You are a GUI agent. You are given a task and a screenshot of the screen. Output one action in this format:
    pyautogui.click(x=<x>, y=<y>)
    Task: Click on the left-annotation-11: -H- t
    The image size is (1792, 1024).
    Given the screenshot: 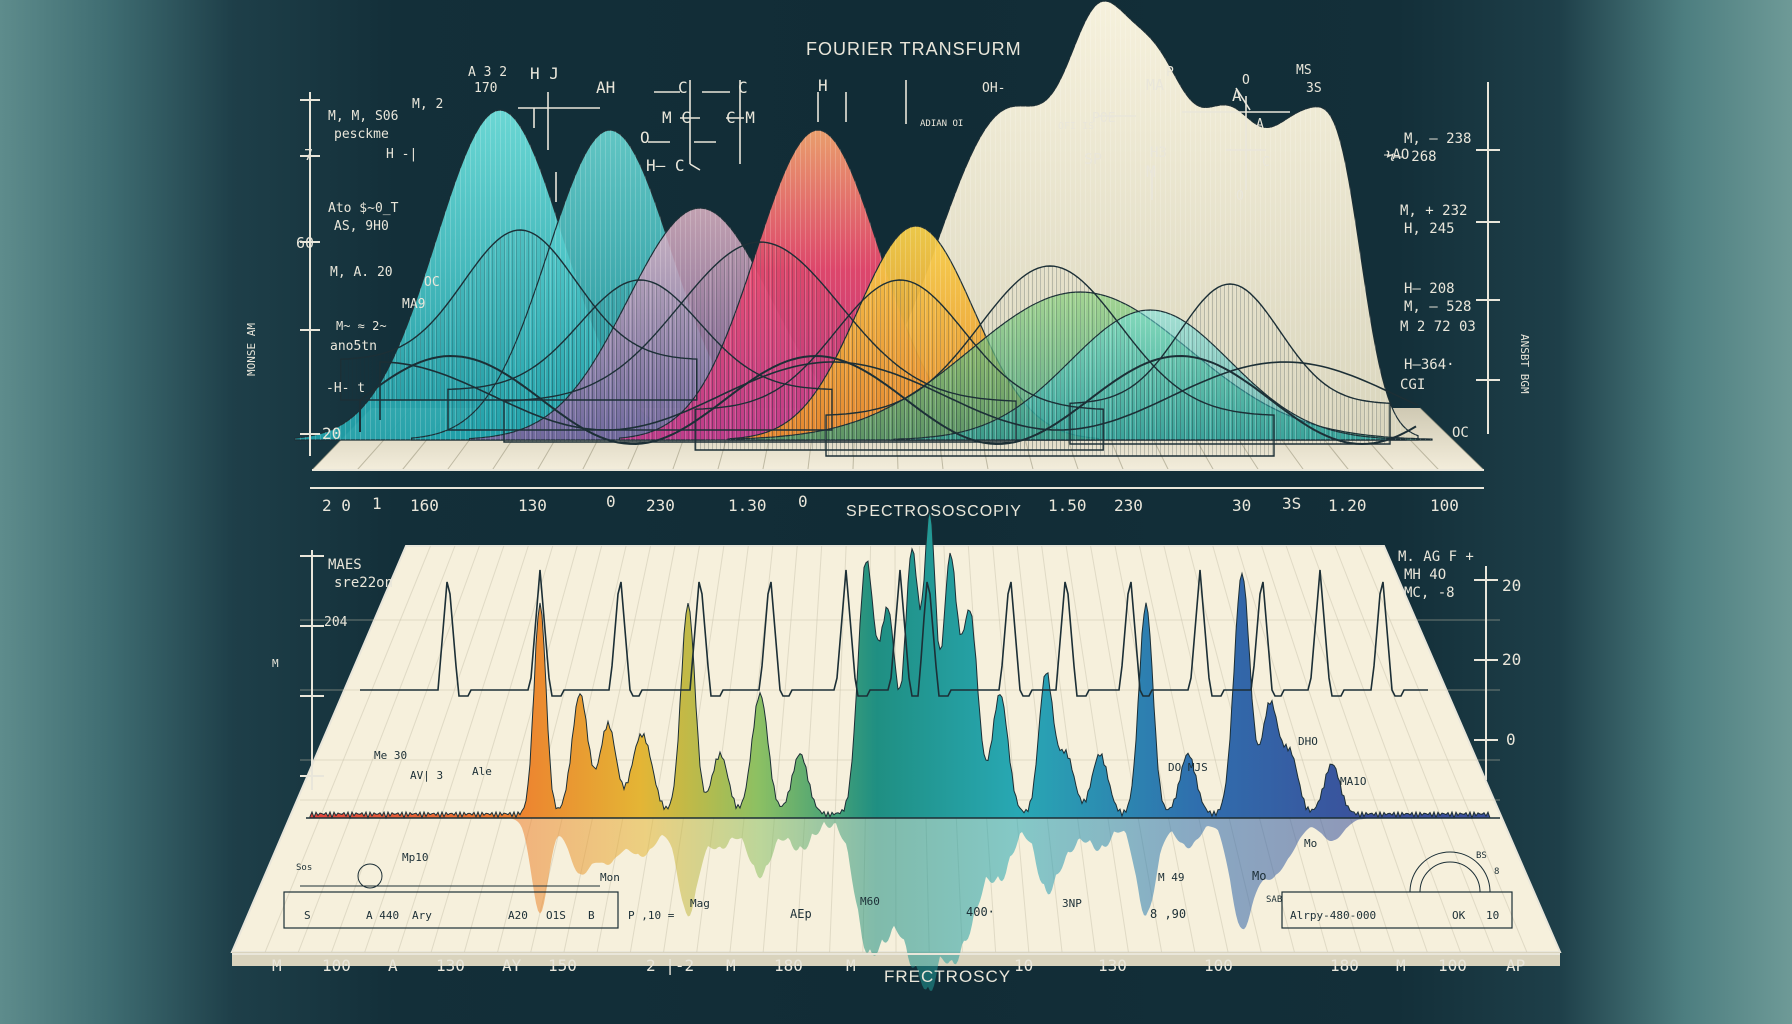 What is the action you would take?
    pyautogui.click(x=346, y=388)
    